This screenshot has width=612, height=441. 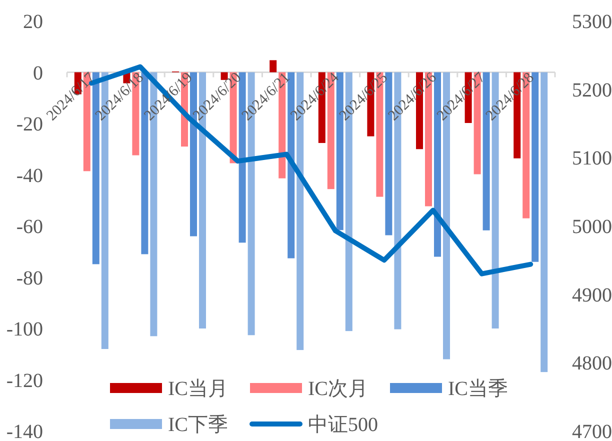 I want to click on y-tick-label: -100, so click(x=24, y=329).